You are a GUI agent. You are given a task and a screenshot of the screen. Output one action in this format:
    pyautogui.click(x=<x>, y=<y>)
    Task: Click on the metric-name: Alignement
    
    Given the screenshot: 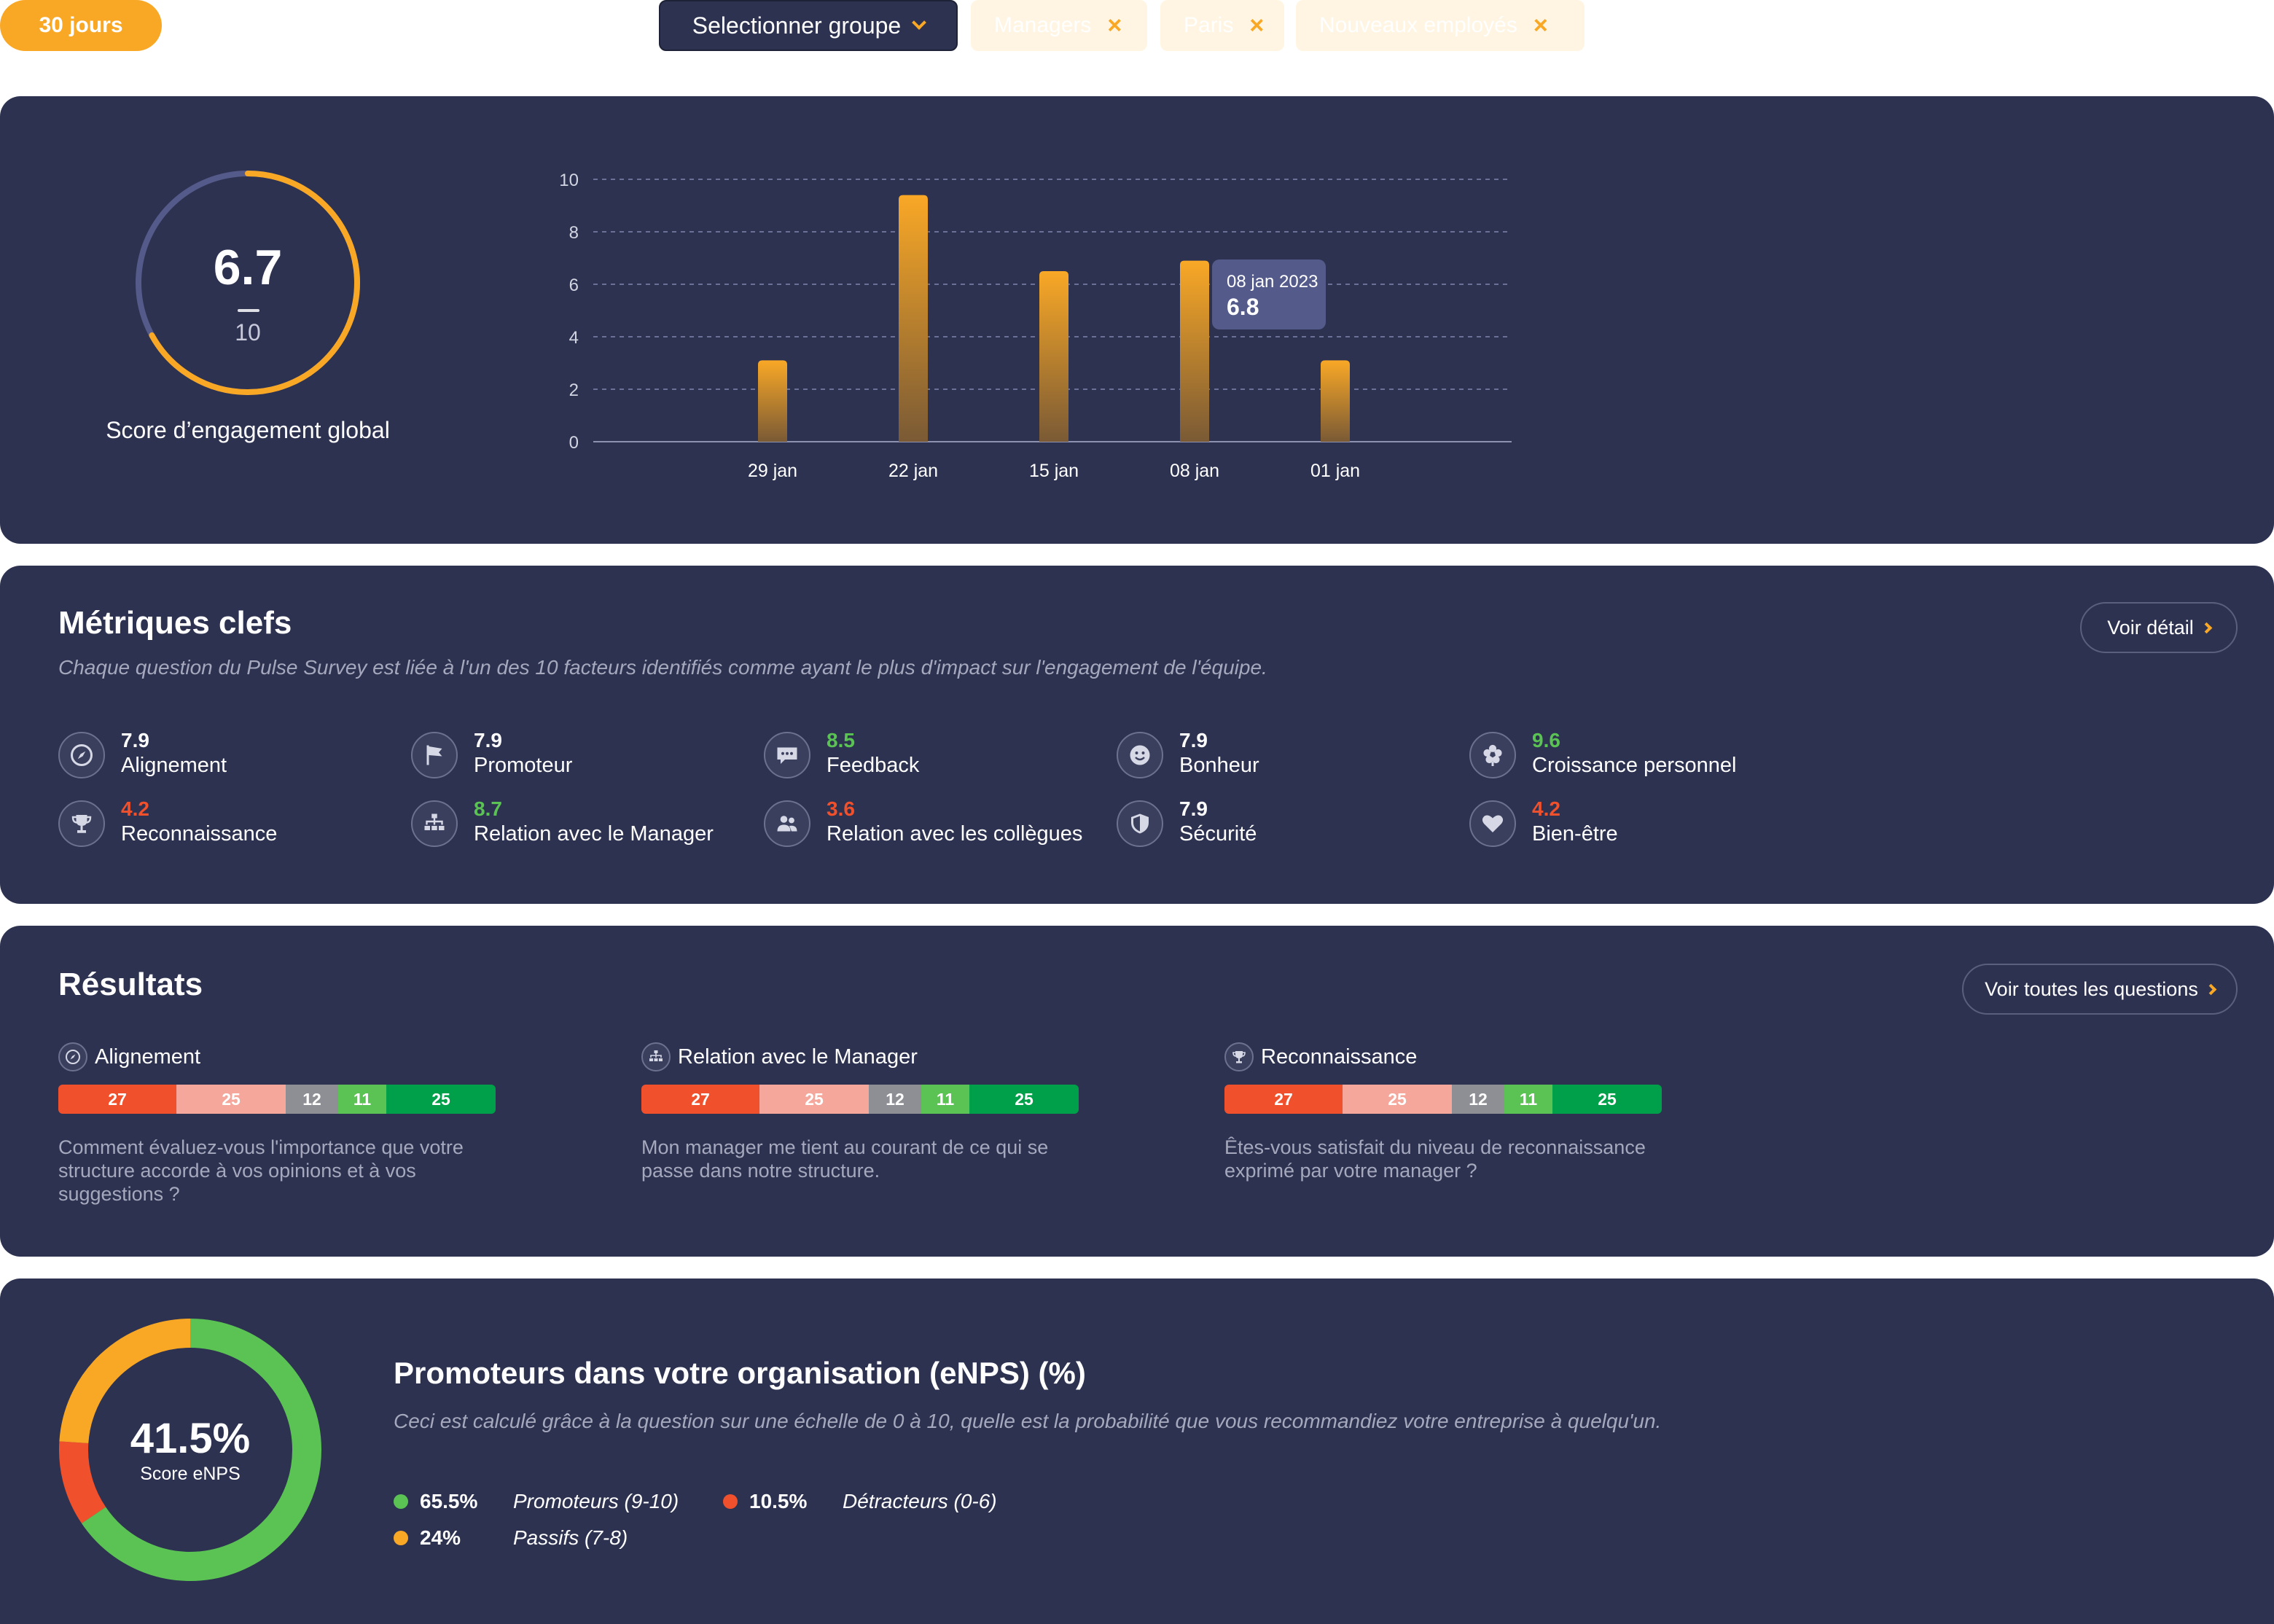 What is the action you would take?
    pyautogui.click(x=174, y=765)
    